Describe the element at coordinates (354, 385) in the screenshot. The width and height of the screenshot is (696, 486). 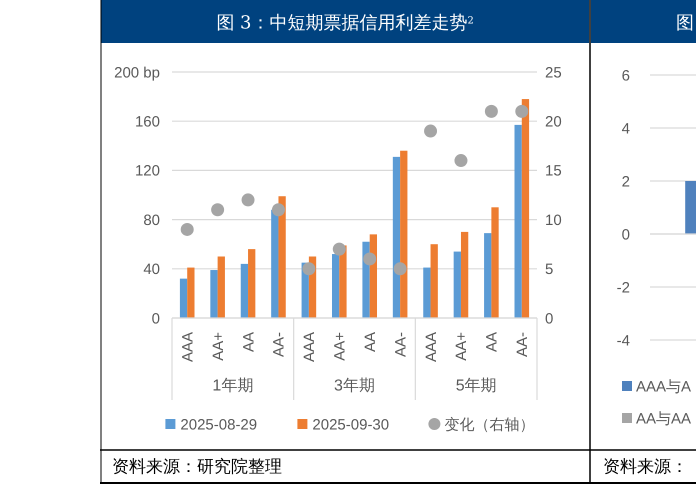
I see `text: 3年期` at that location.